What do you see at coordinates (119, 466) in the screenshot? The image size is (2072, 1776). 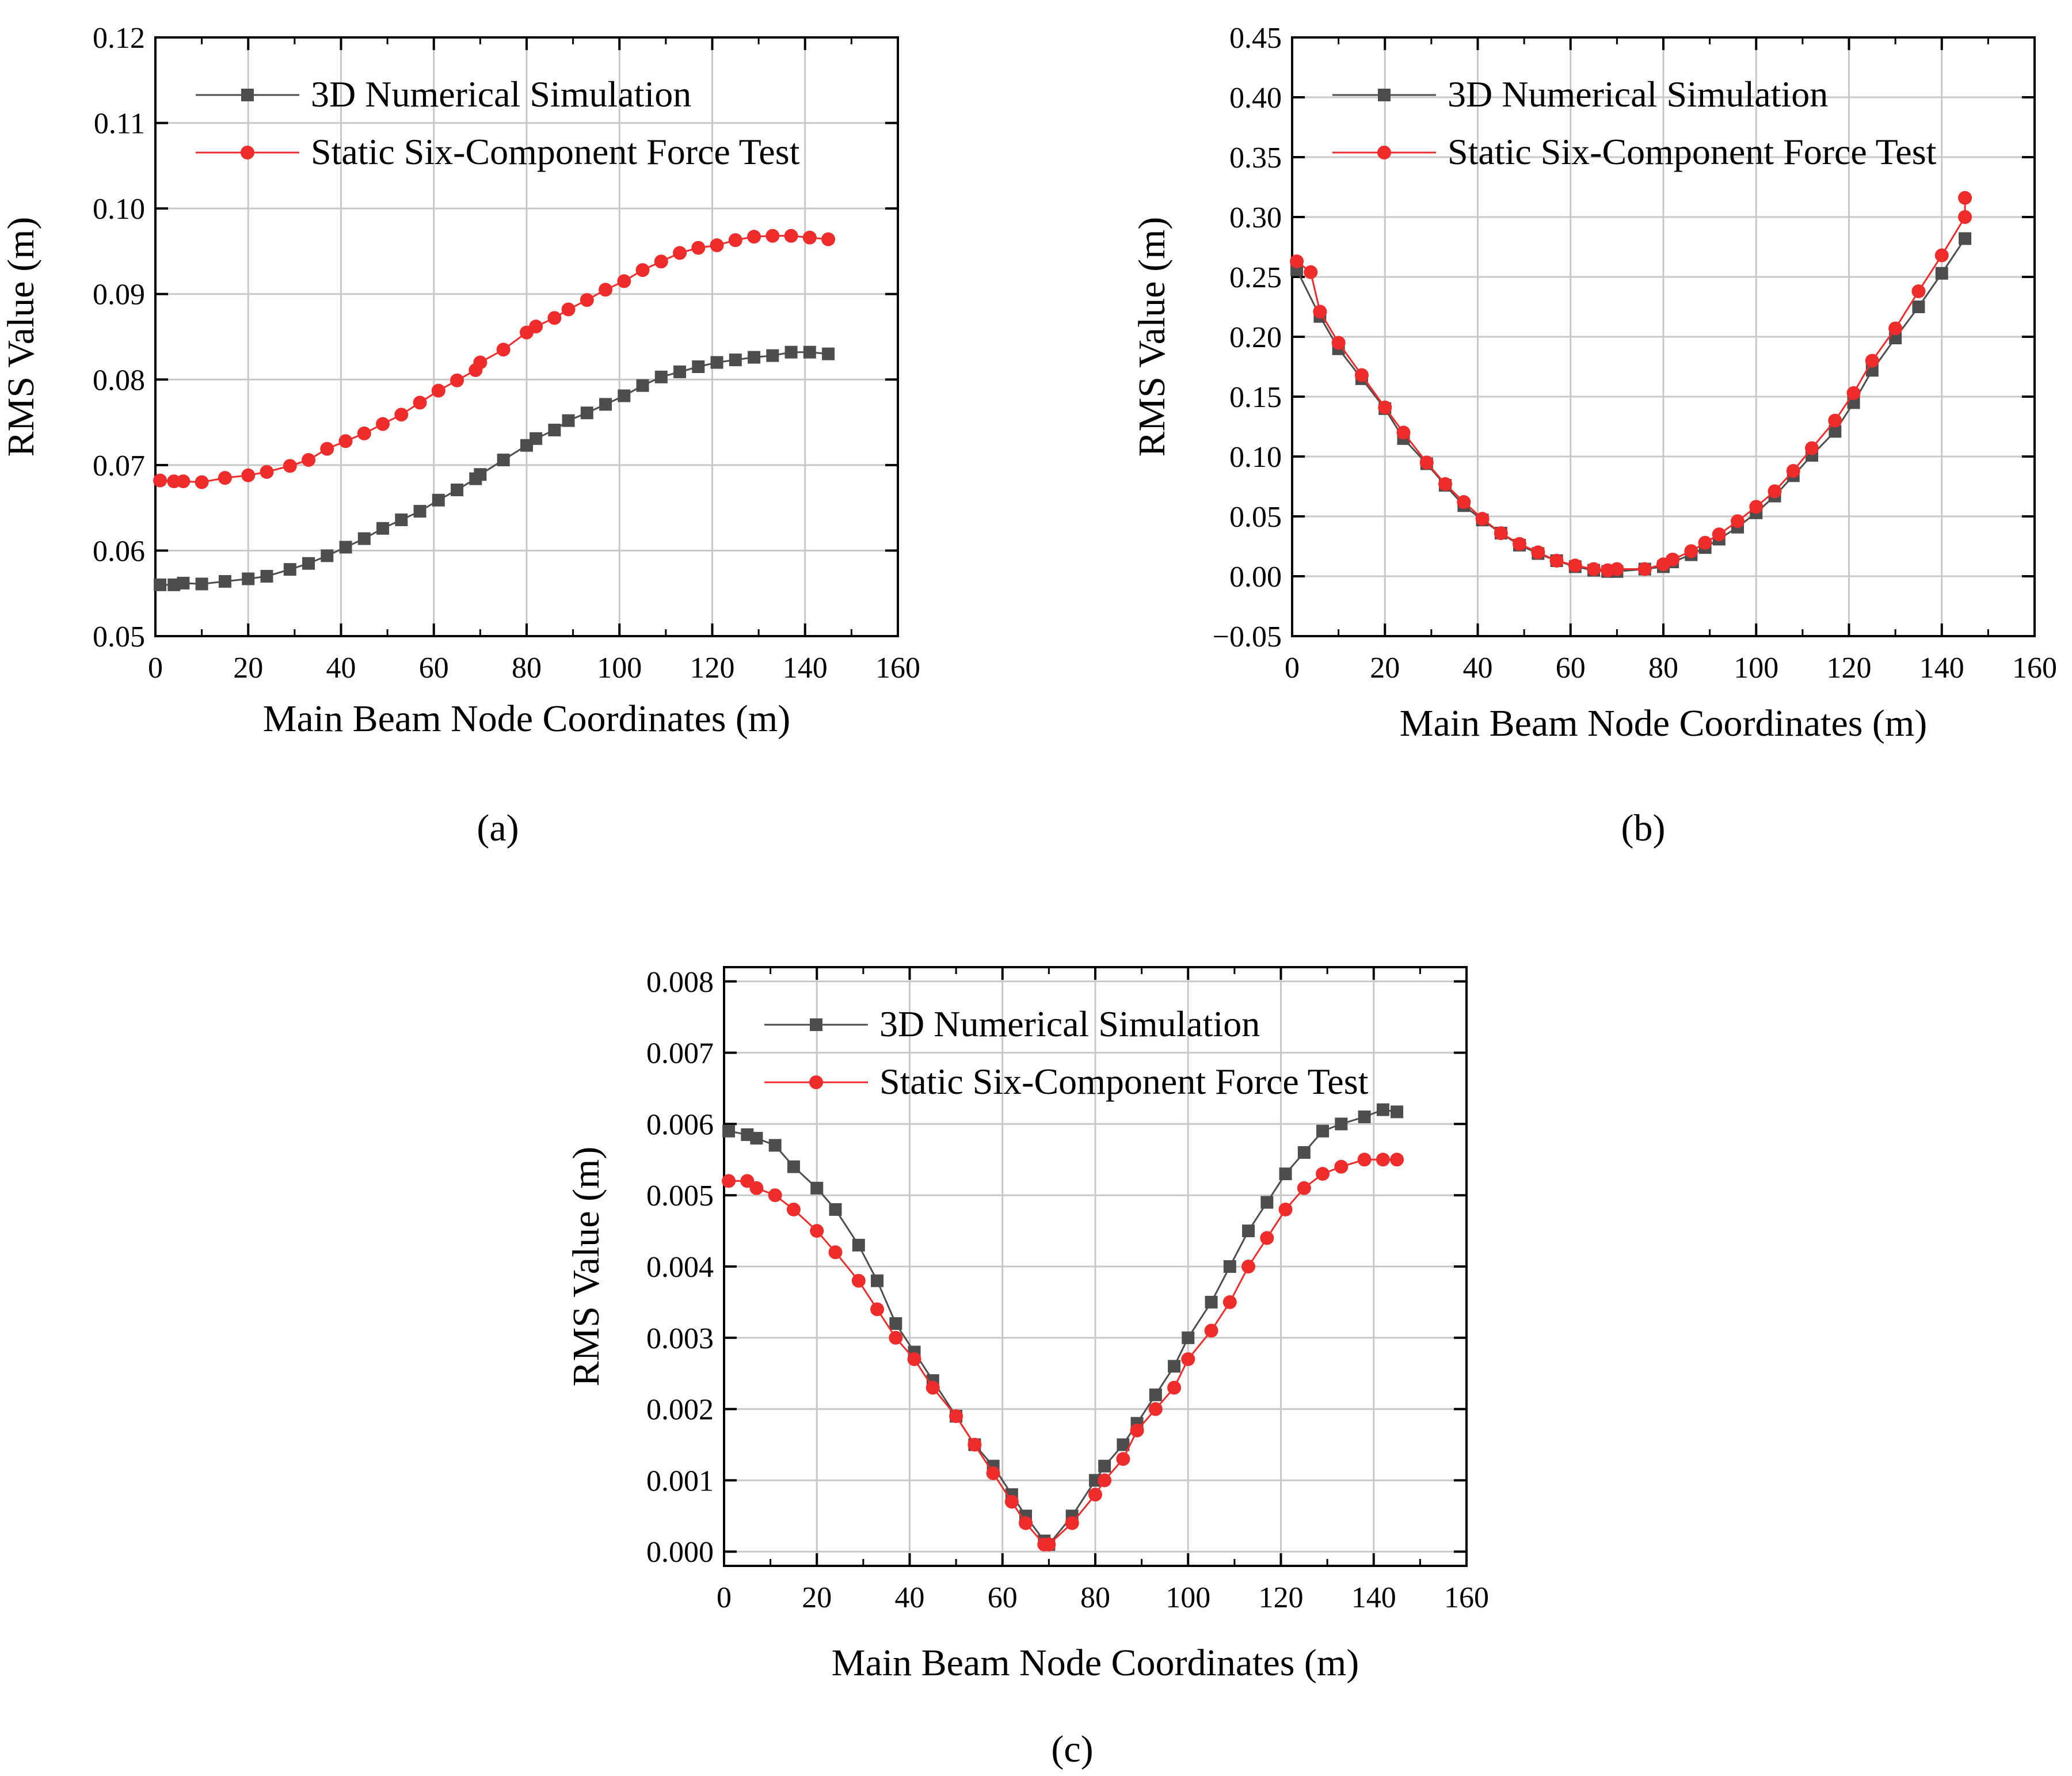 I see `y-tick-label: 0.07` at bounding box center [119, 466].